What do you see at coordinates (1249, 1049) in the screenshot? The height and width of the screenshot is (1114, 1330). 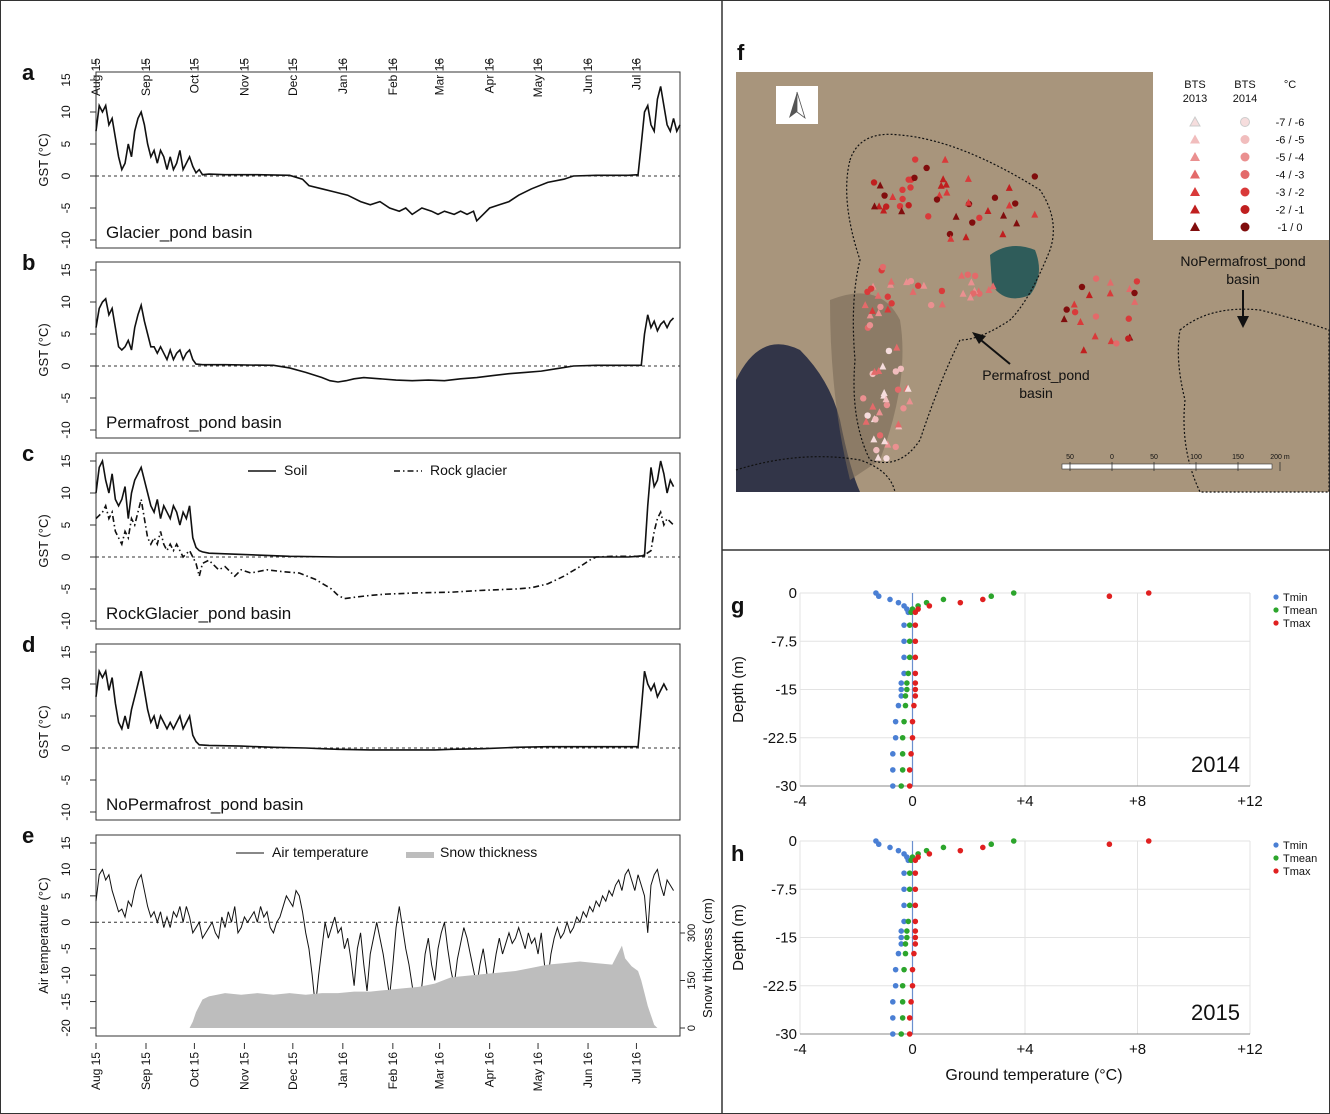 I see `x-tick-label: +12` at bounding box center [1249, 1049].